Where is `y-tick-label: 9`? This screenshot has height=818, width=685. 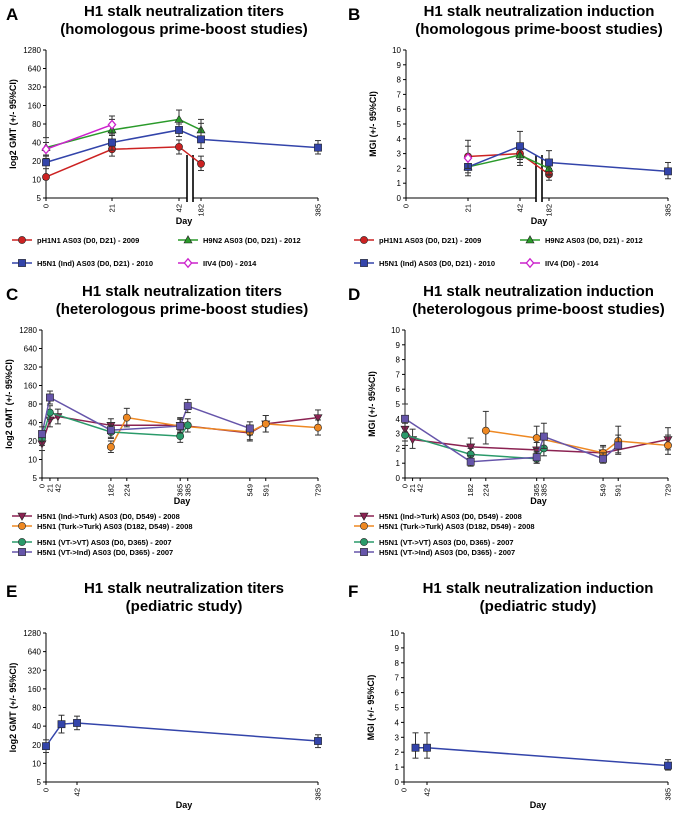
y-tick-label: 9 is located at coordinates (397, 648).